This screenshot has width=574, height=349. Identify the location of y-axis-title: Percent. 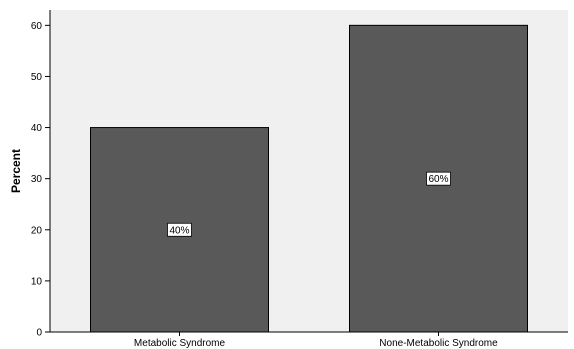
(16, 171).